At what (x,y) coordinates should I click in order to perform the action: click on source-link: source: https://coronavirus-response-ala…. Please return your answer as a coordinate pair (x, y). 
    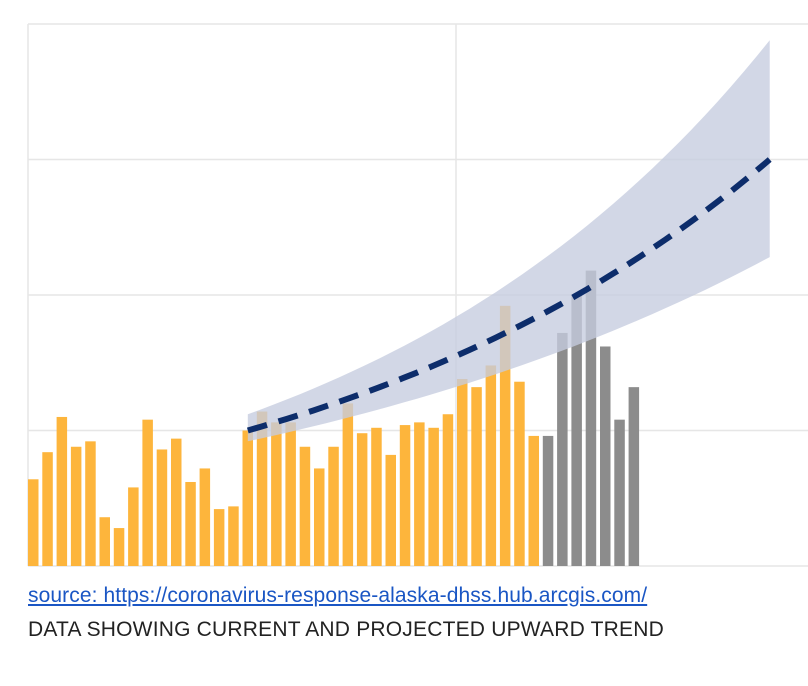
    Looking at the image, I should click on (338, 595).